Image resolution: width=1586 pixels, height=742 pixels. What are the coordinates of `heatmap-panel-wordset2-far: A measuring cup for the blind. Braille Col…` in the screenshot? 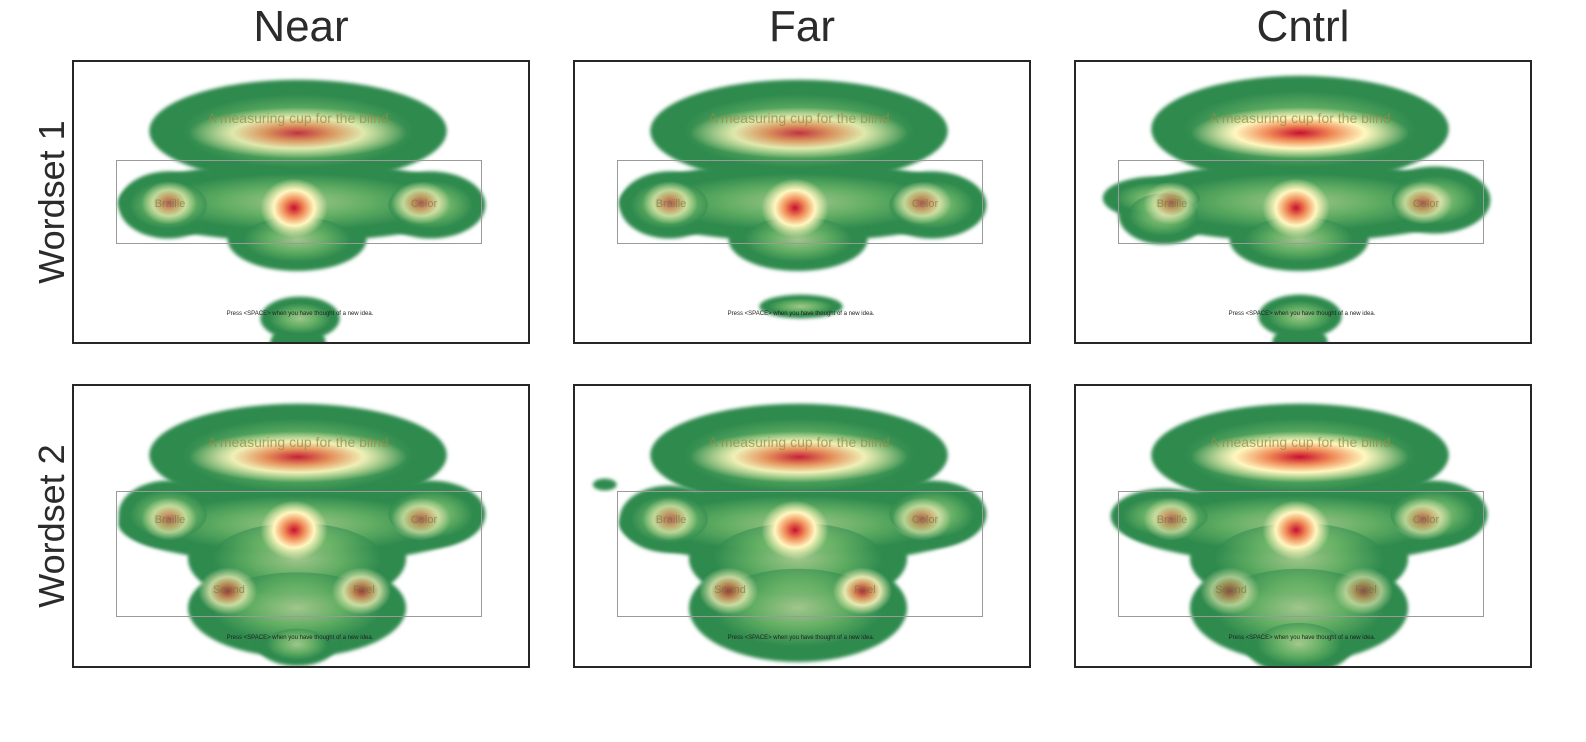 It's located at (802, 526).